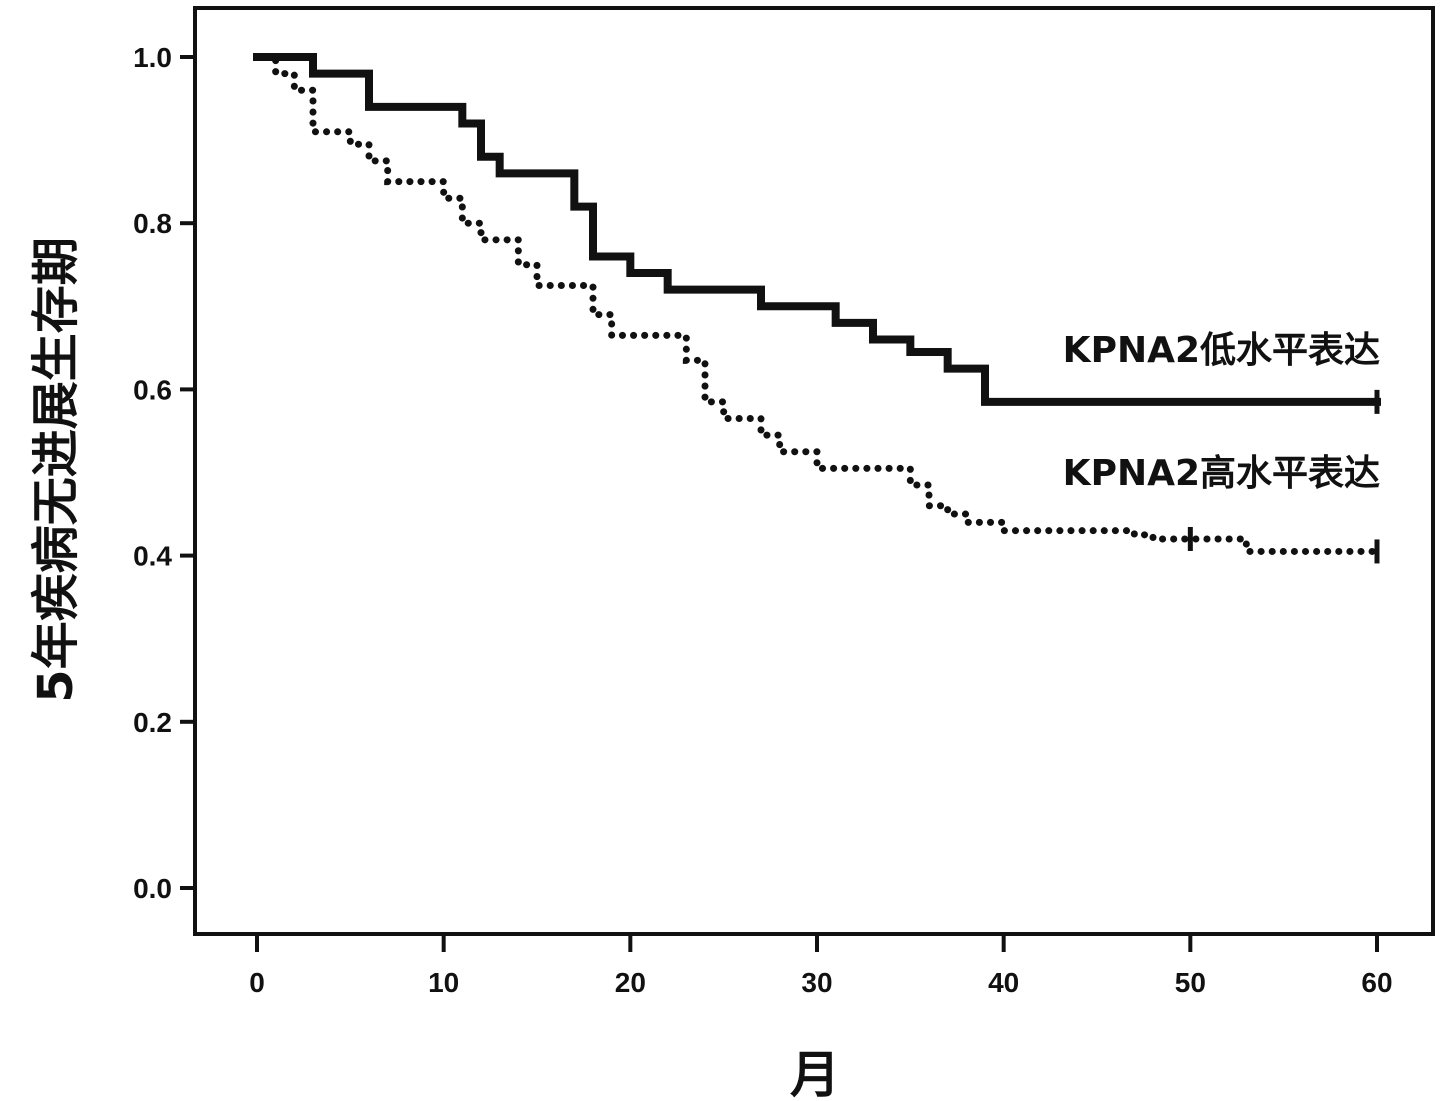 This screenshot has height=1101, width=1448. Describe the element at coordinates (152, 556) in the screenshot. I see `y-tick-label: 0.4` at that location.